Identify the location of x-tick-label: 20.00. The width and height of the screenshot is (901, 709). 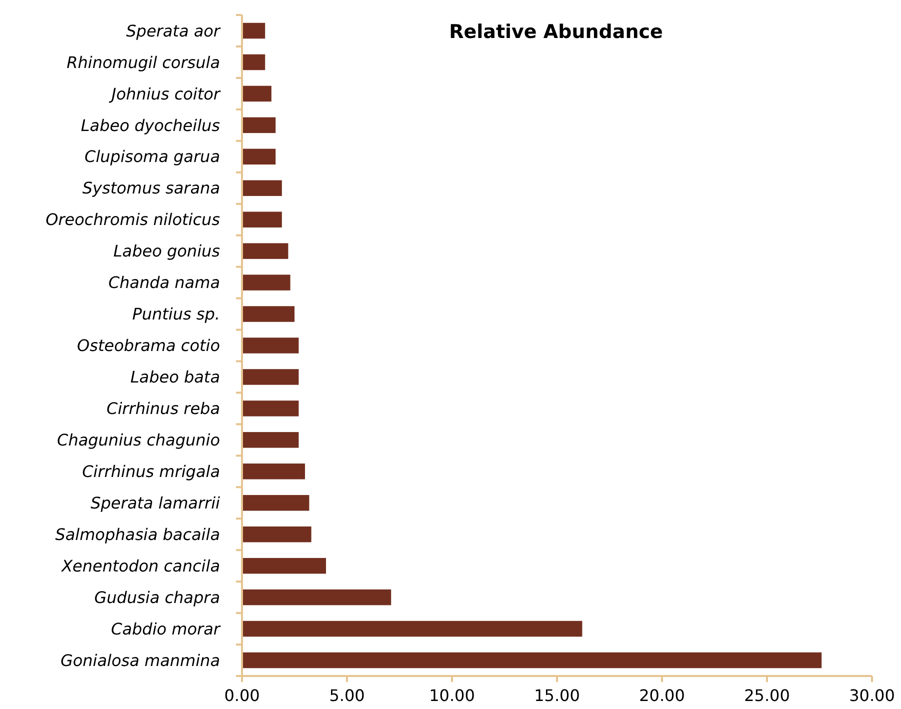
(662, 695).